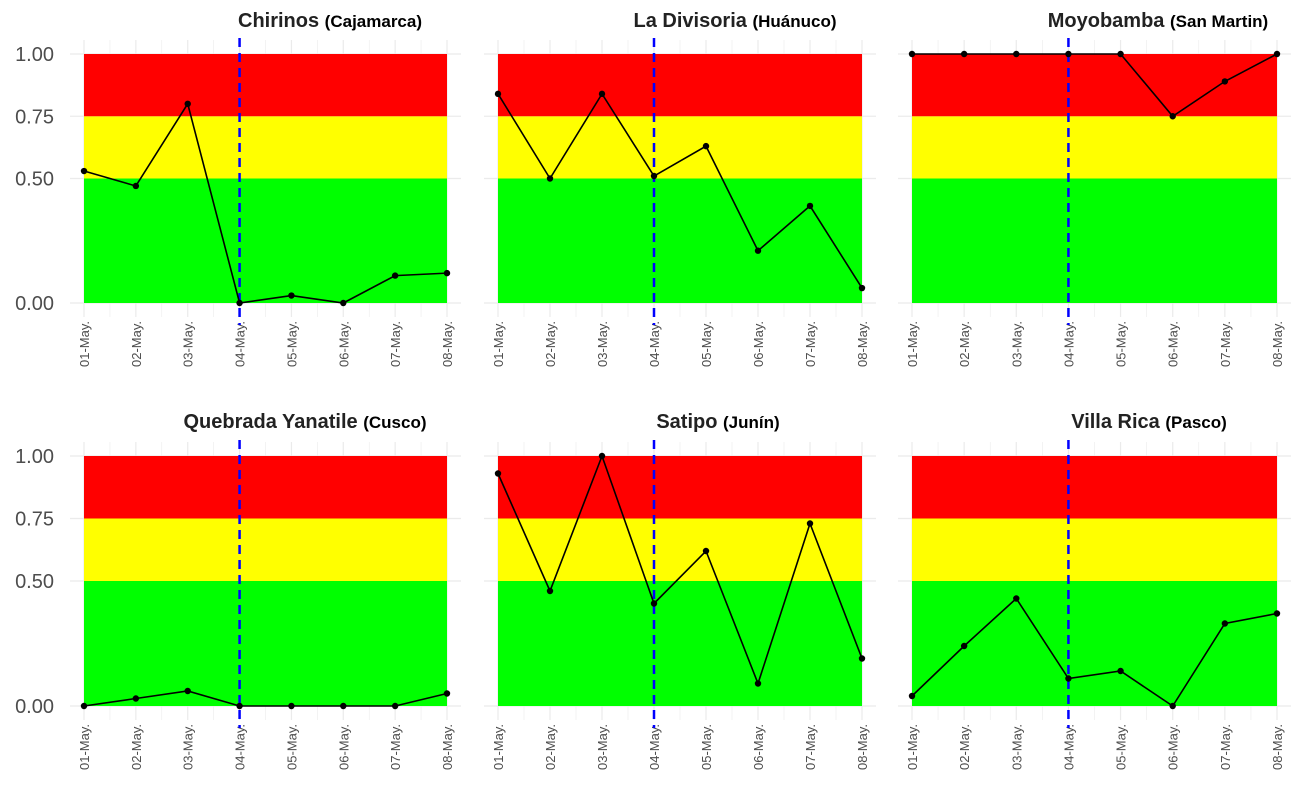 This screenshot has height=793, width=1300. I want to click on panel-title: Chirinos (Cajamarca), so click(330, 21).